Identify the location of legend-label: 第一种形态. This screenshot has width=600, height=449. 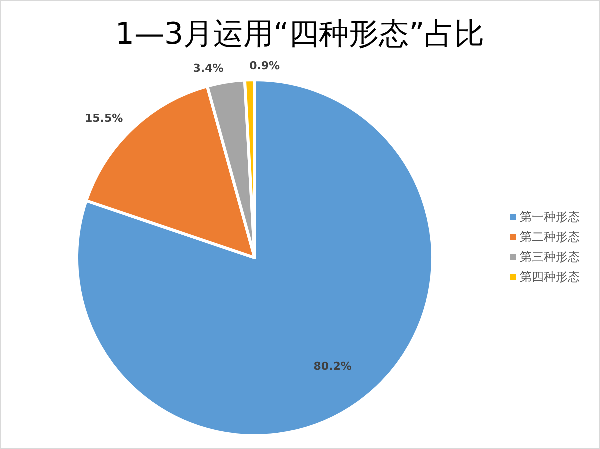
(550, 217).